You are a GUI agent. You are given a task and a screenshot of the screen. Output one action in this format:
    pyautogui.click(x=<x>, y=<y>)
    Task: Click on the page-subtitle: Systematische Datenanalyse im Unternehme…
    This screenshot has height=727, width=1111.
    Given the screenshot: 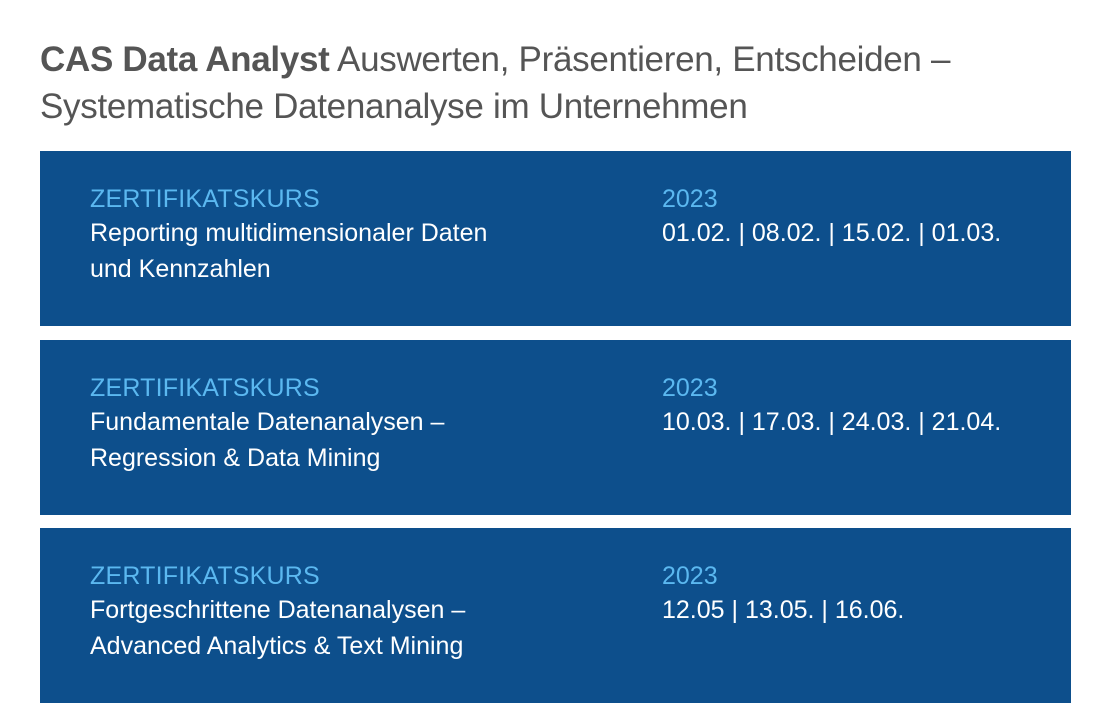 What is the action you would take?
    pyautogui.click(x=394, y=106)
    